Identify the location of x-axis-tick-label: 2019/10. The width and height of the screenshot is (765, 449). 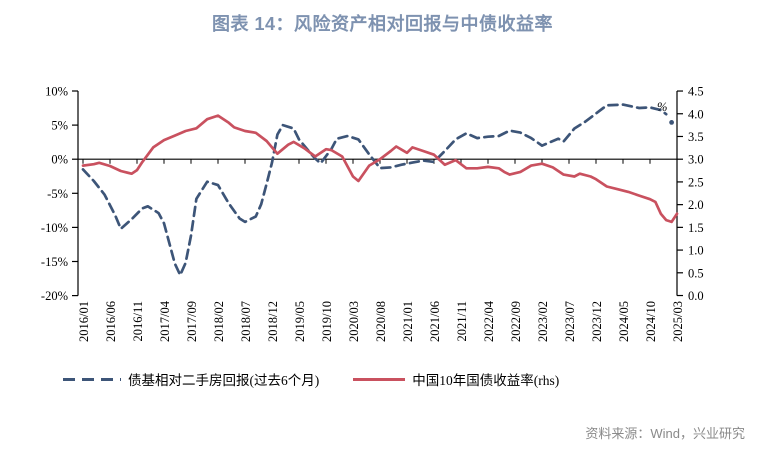
(327, 321).